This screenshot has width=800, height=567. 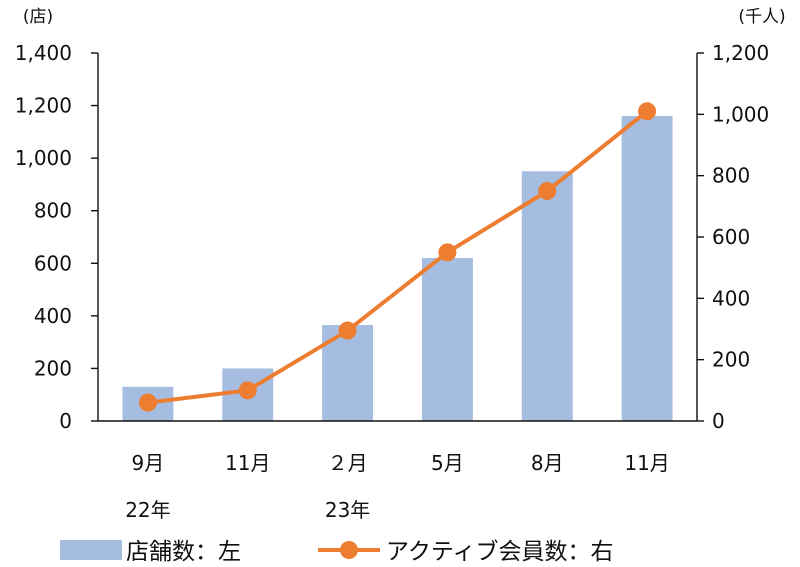 I want to click on right-tick-label: 1,000, so click(x=740, y=114).